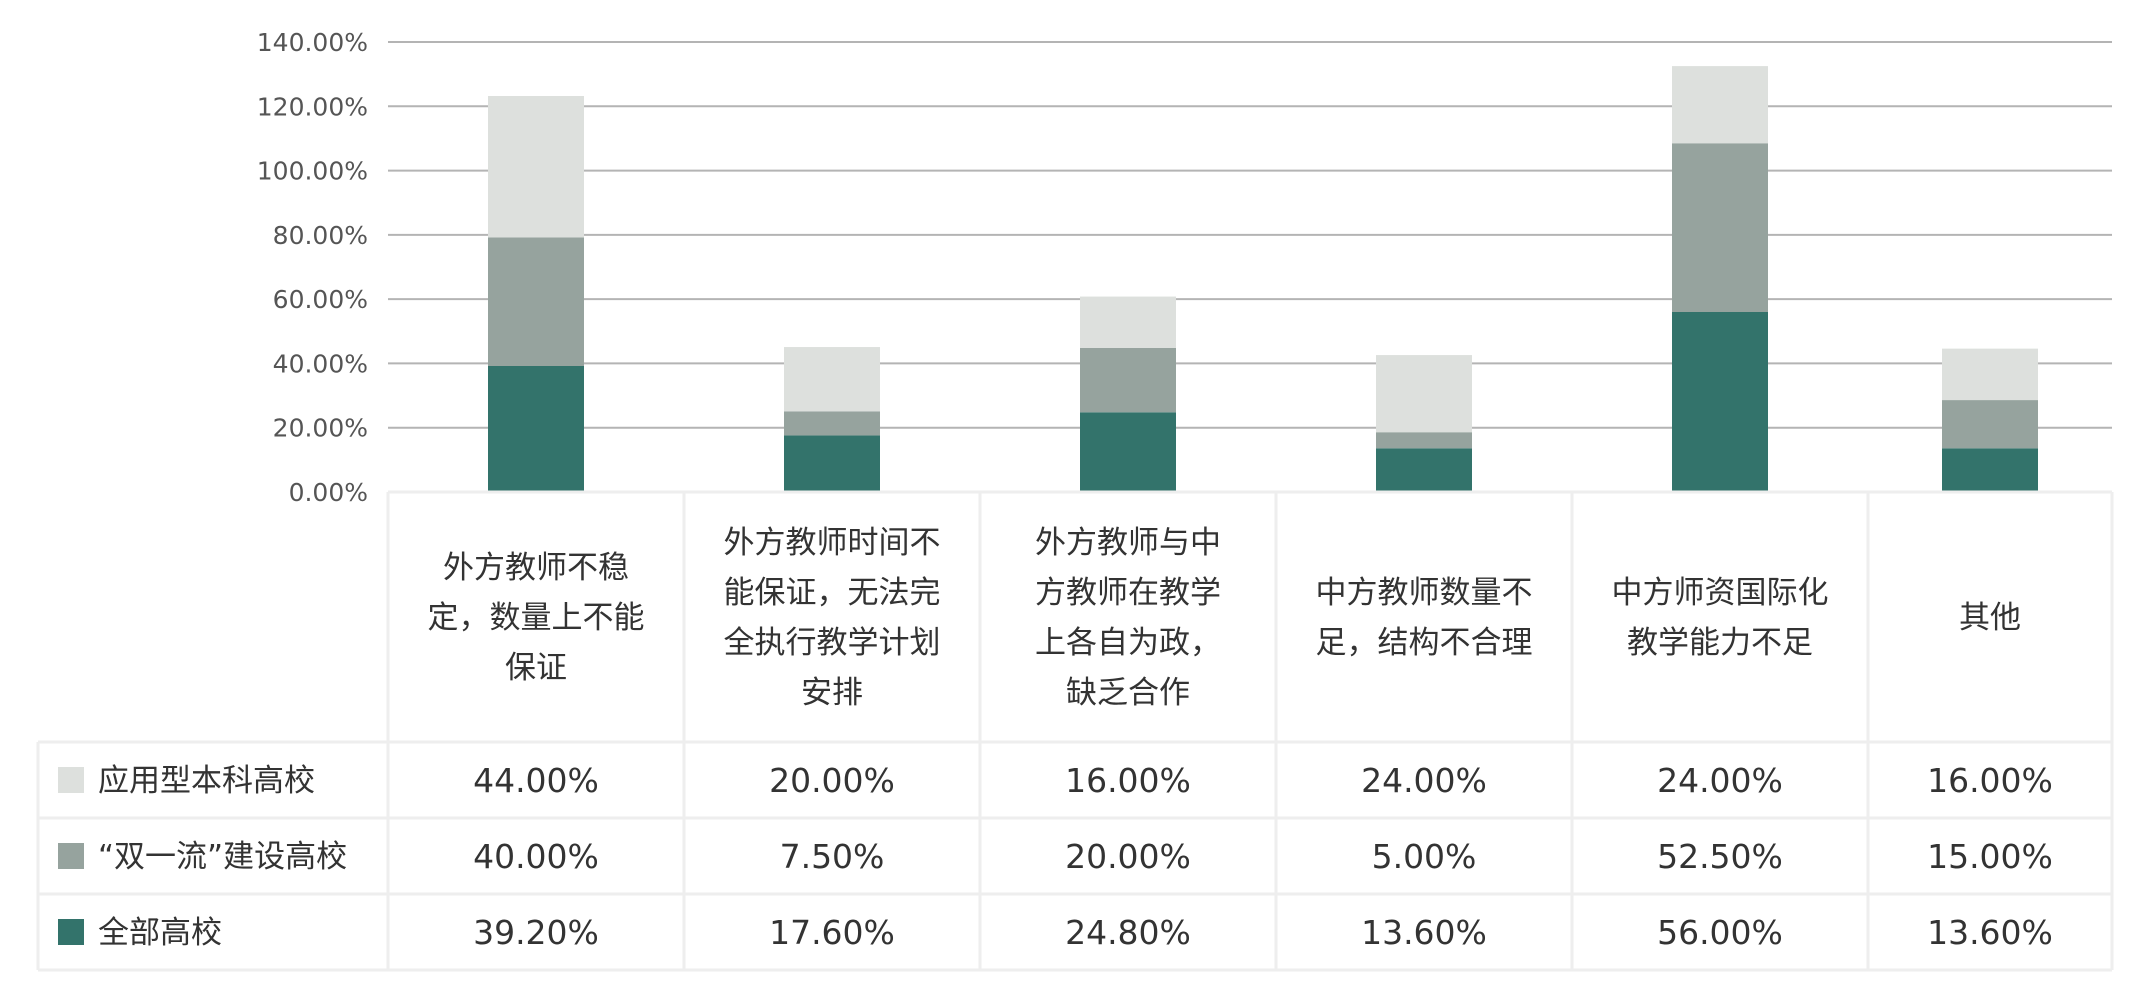  I want to click on category-label: 外方教师时间不, so click(832, 543).